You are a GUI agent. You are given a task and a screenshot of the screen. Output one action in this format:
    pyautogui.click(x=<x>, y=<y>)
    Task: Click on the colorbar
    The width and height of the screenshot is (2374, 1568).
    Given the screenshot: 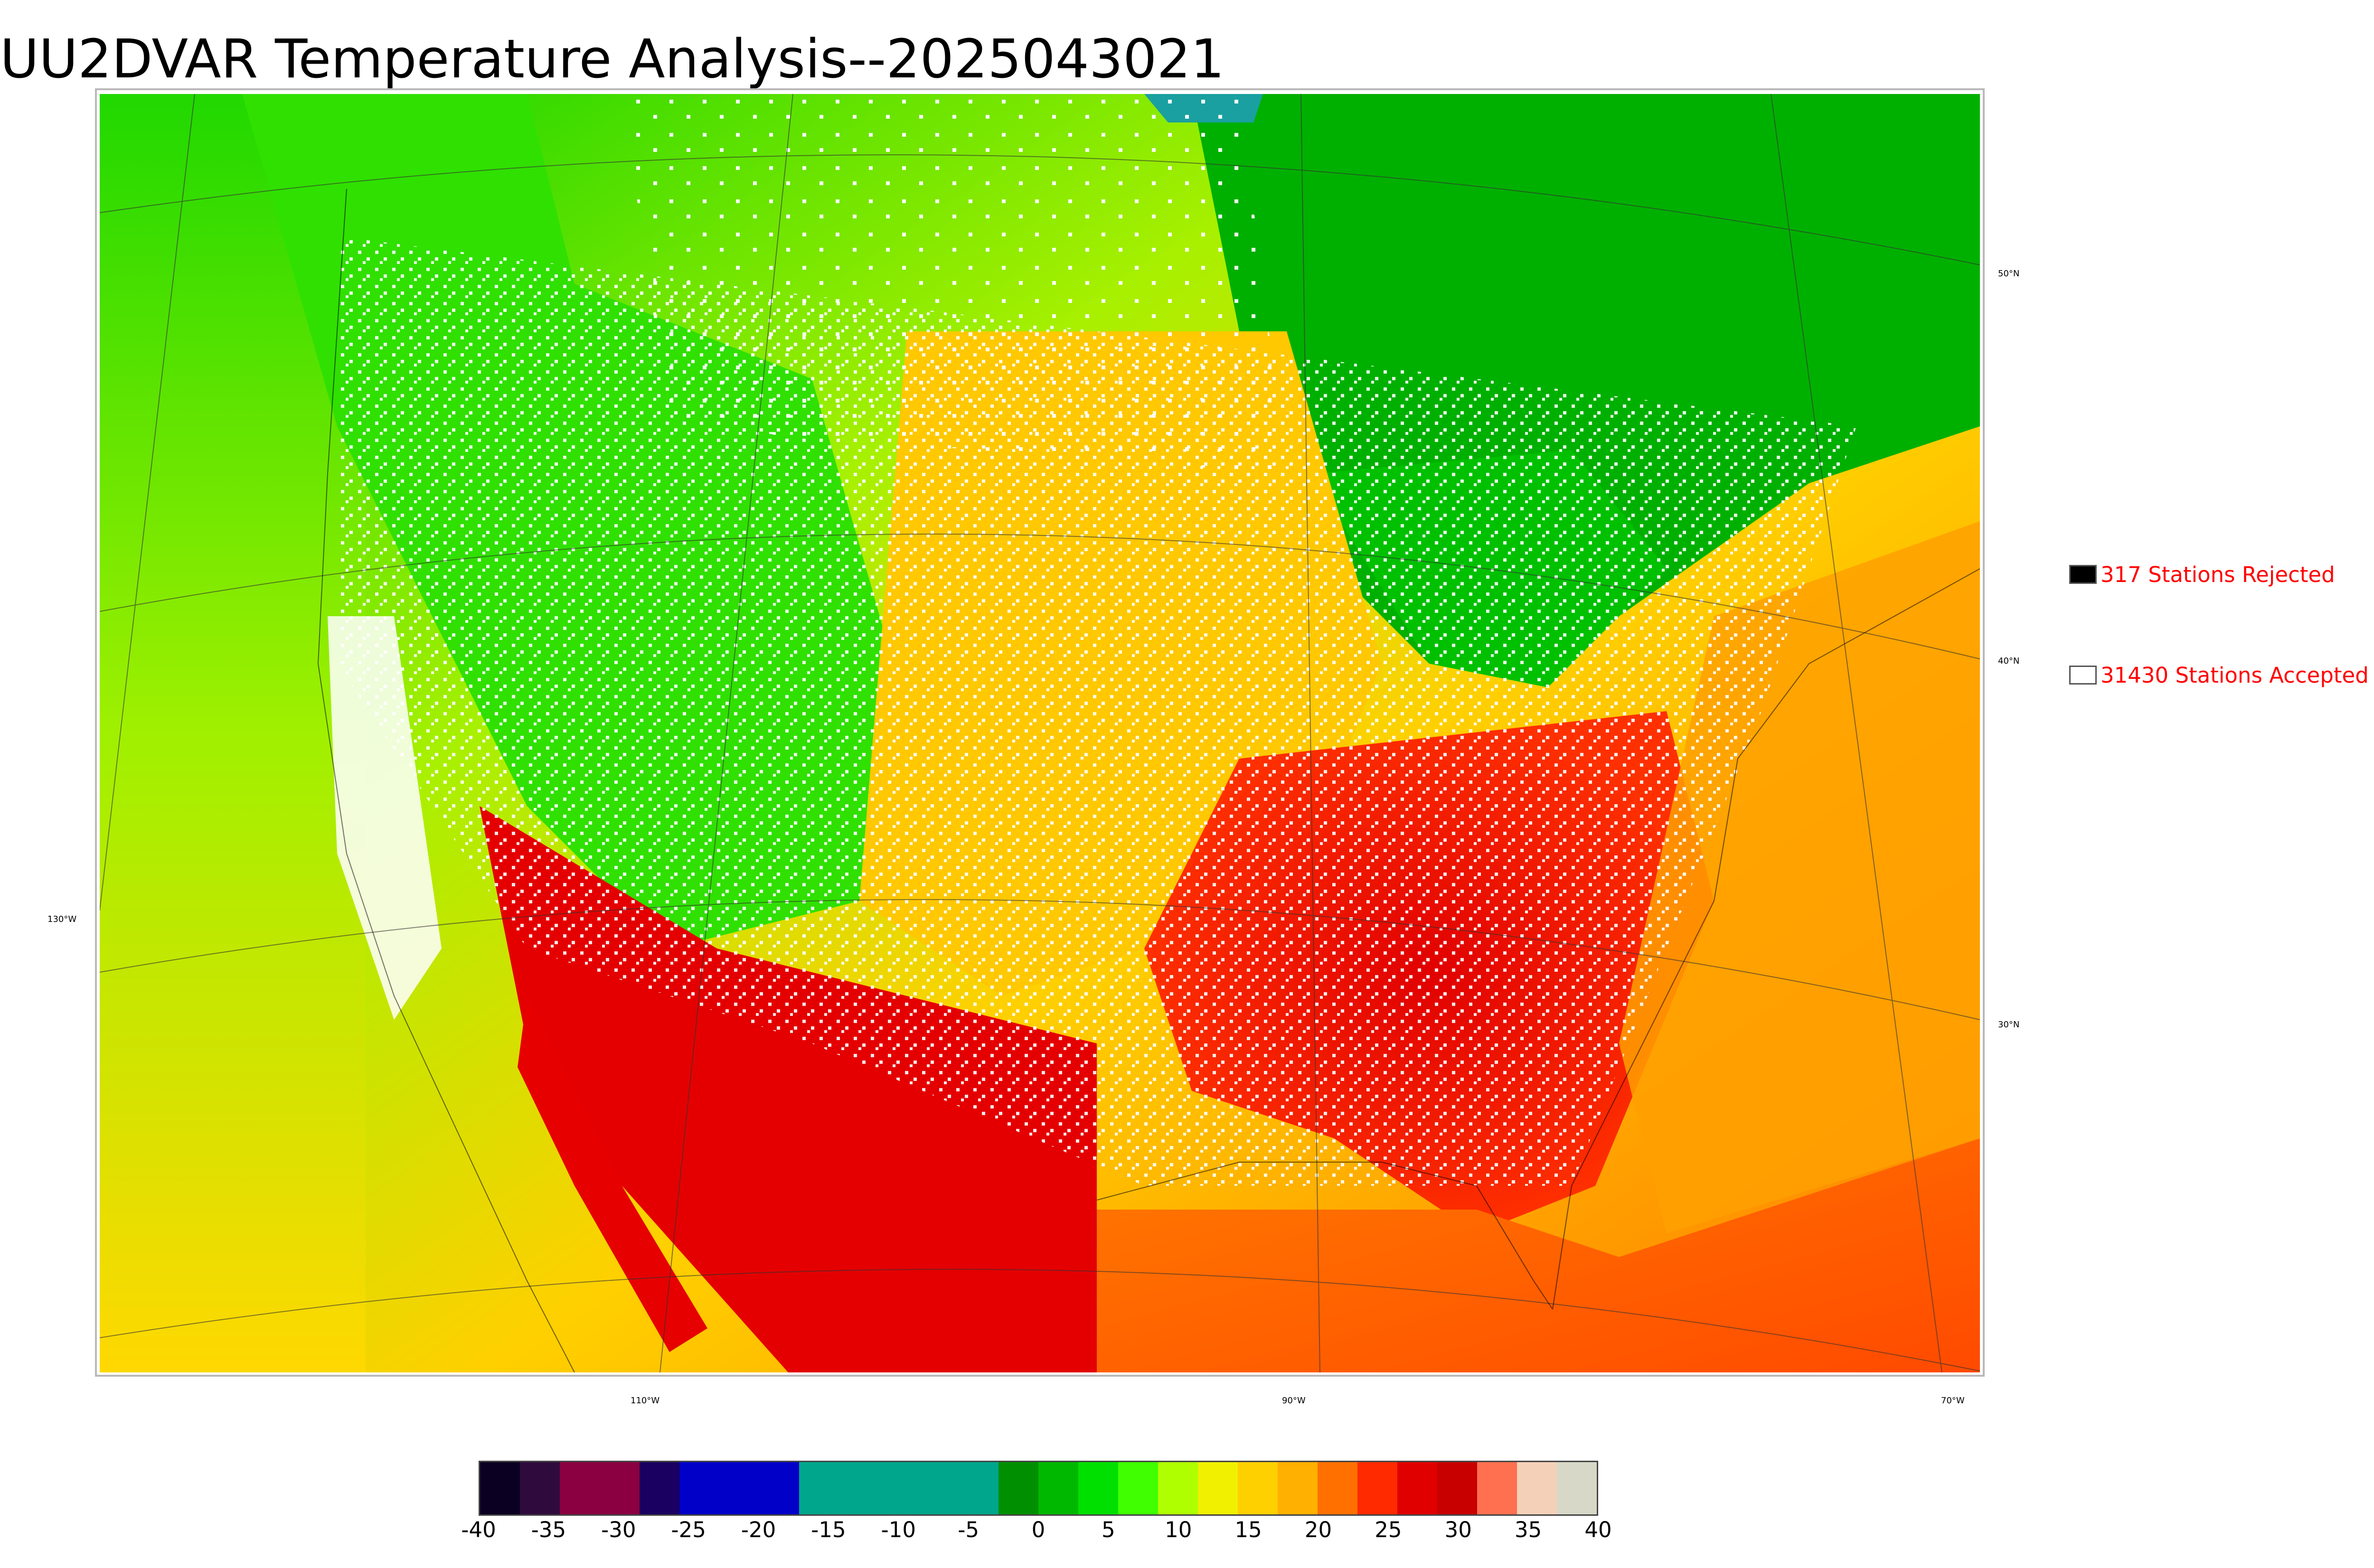 What is the action you would take?
    pyautogui.click(x=1038, y=1489)
    